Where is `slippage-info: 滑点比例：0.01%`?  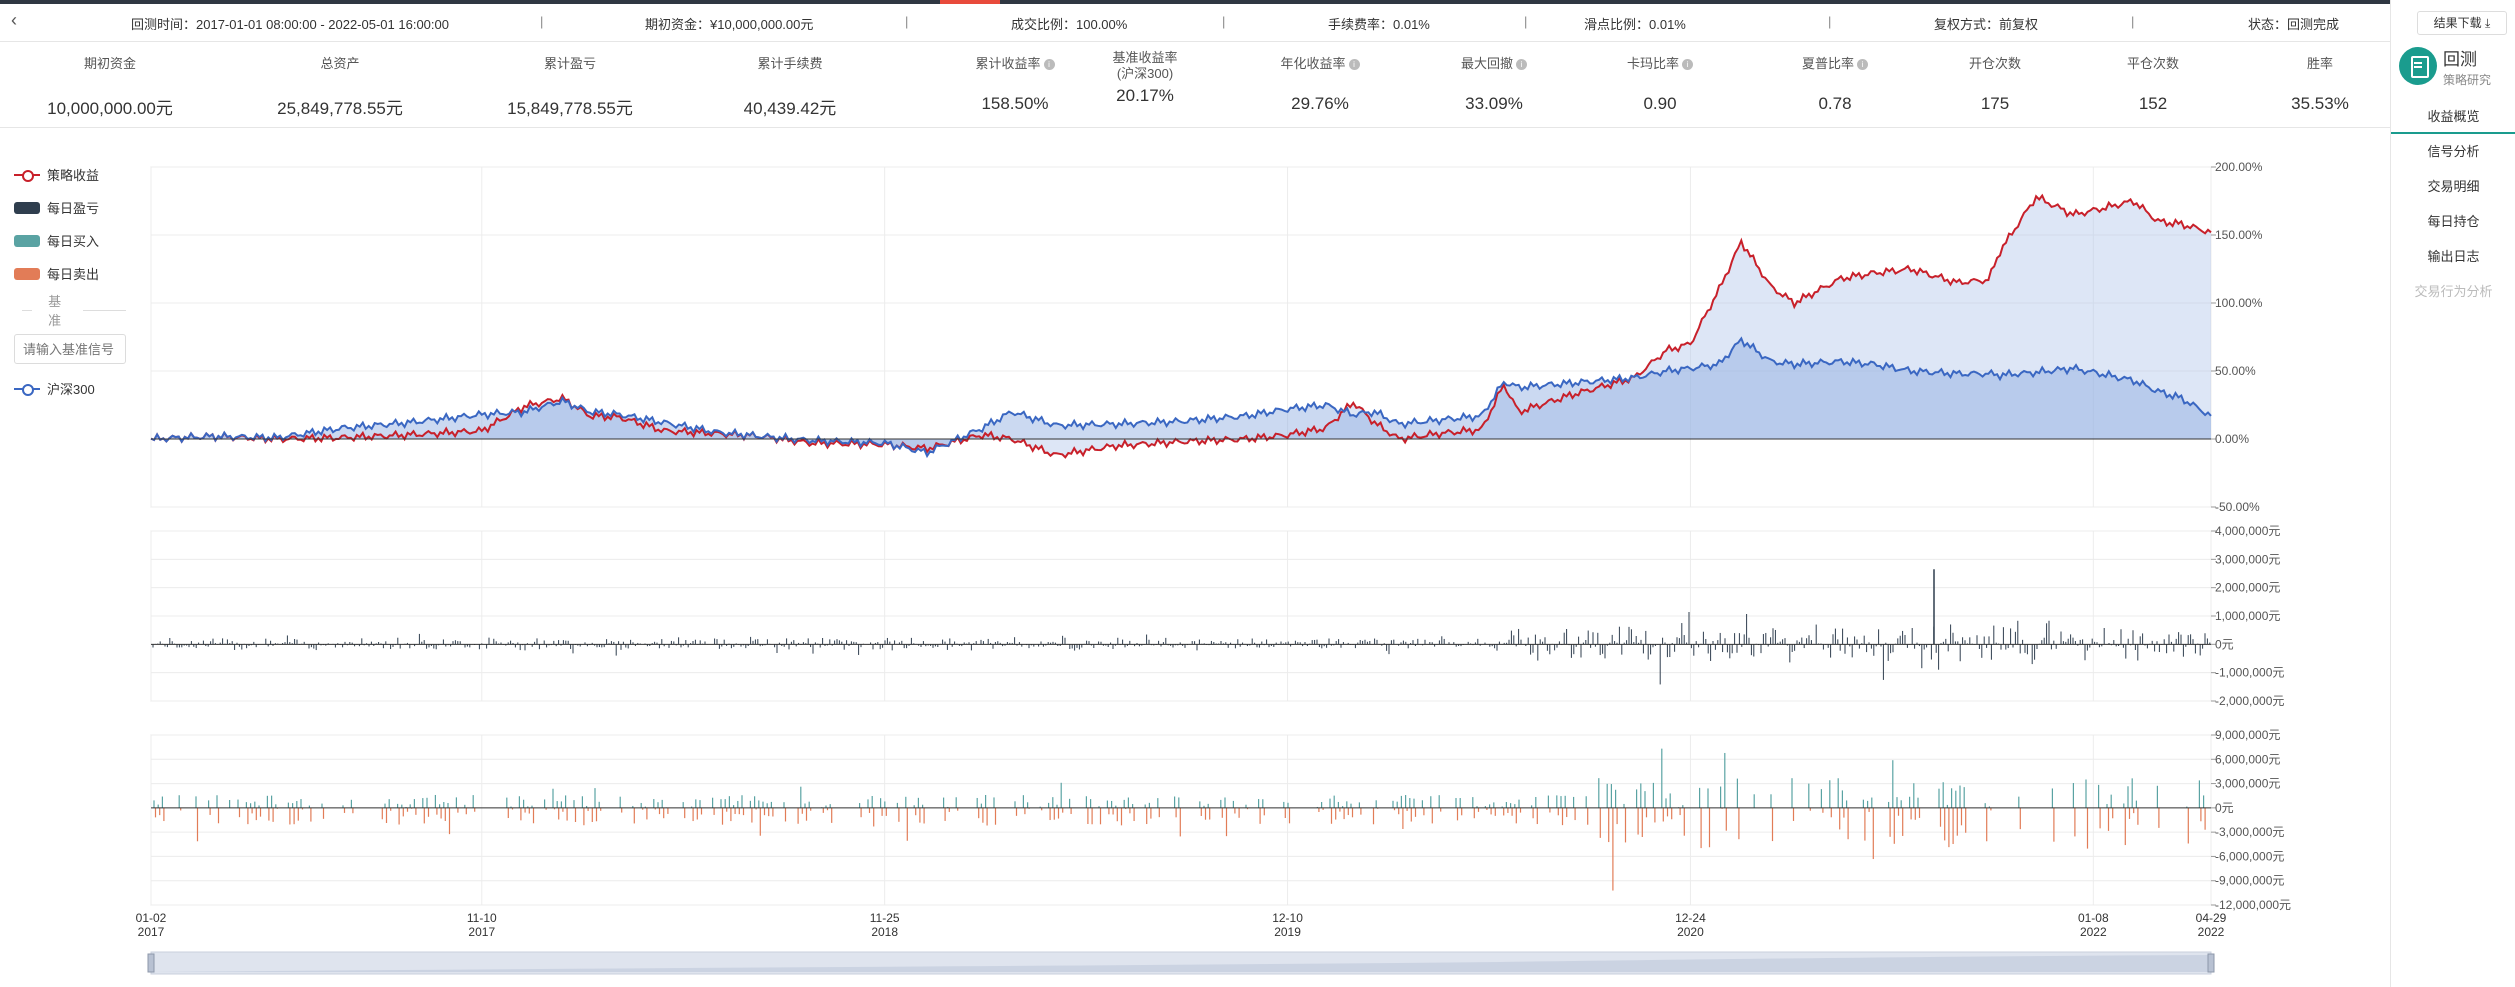
slippage-info: 滑点比例：0.01% is located at coordinates (1635, 24).